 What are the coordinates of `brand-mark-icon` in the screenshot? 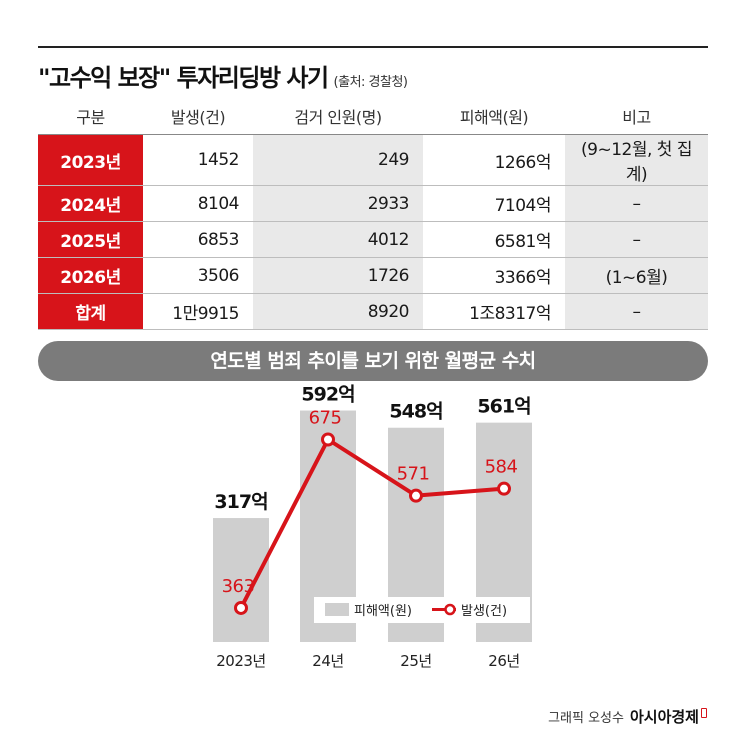 It's located at (704, 713).